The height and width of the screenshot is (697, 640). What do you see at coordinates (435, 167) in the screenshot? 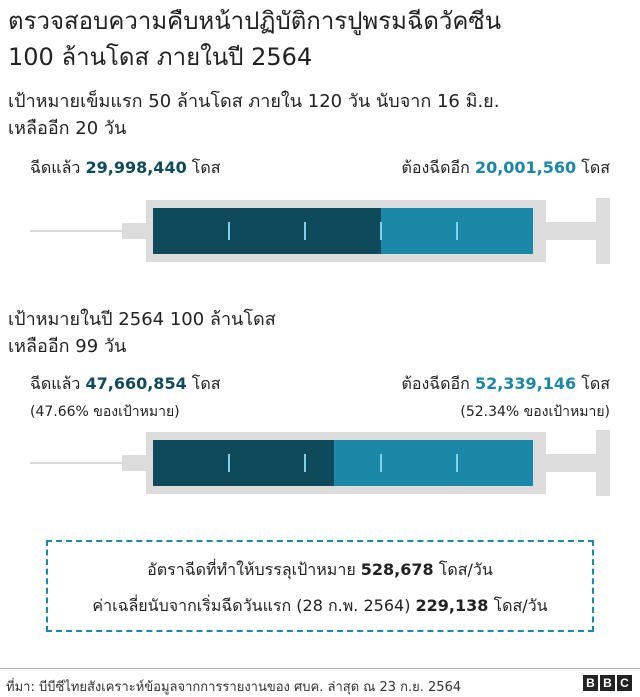
I see `target1-remaining-prefix: ต้องฉีดอีก` at bounding box center [435, 167].